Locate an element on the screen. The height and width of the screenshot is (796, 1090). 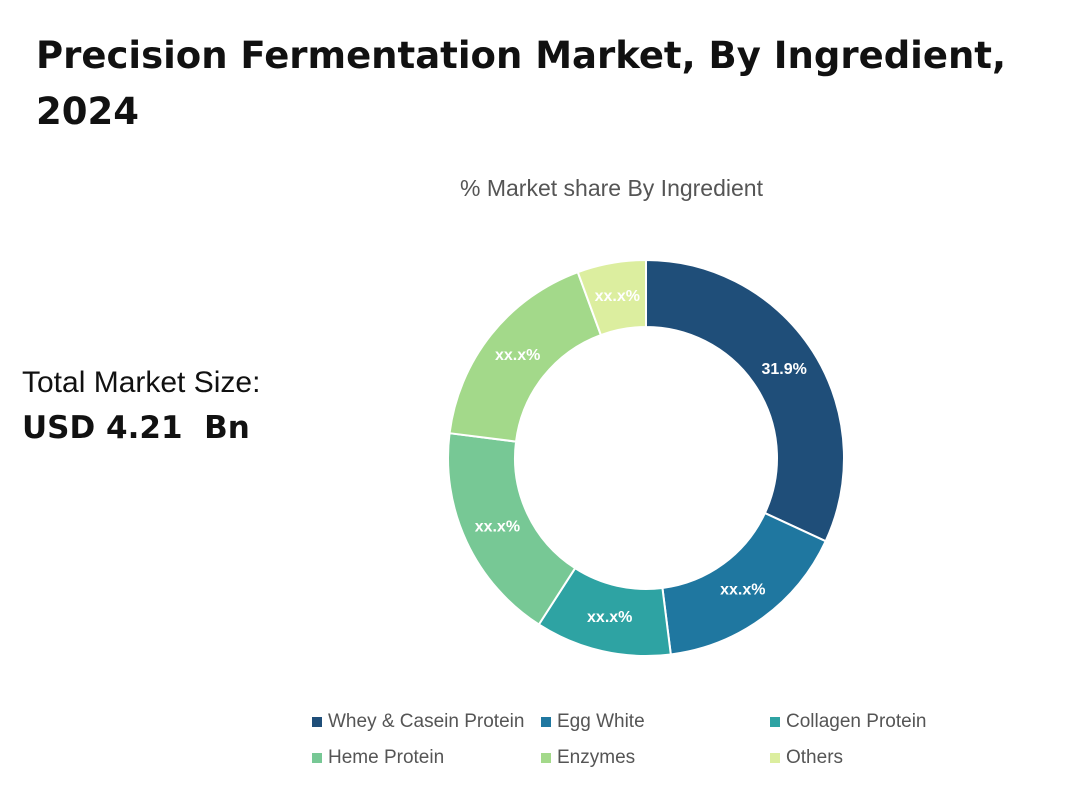
legend-label-others: Others is located at coordinates (815, 757).